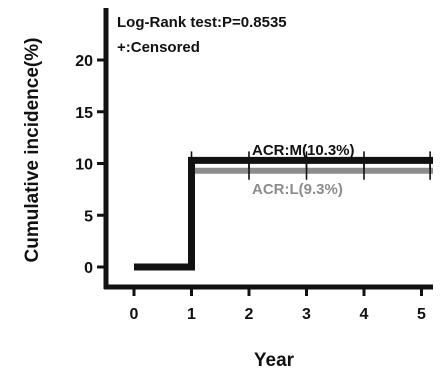 Image resolution: width=448 pixels, height=372 pixels. I want to click on series-label-acr-l: ACR:L(9.3%), so click(297, 189).